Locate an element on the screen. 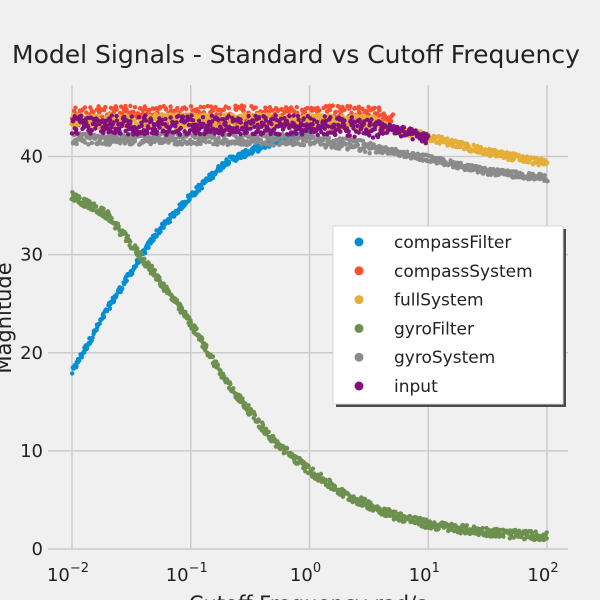  legend-label: fullSystem is located at coordinates (439, 301).